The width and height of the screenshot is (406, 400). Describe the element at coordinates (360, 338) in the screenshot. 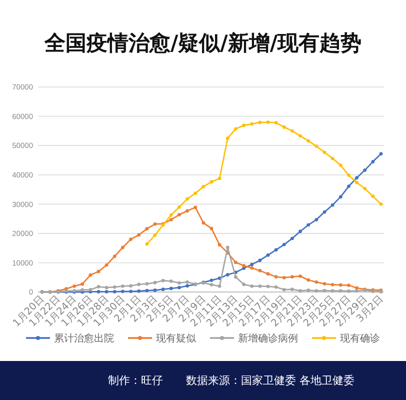

I see `legend-label: 现有确诊` at that location.